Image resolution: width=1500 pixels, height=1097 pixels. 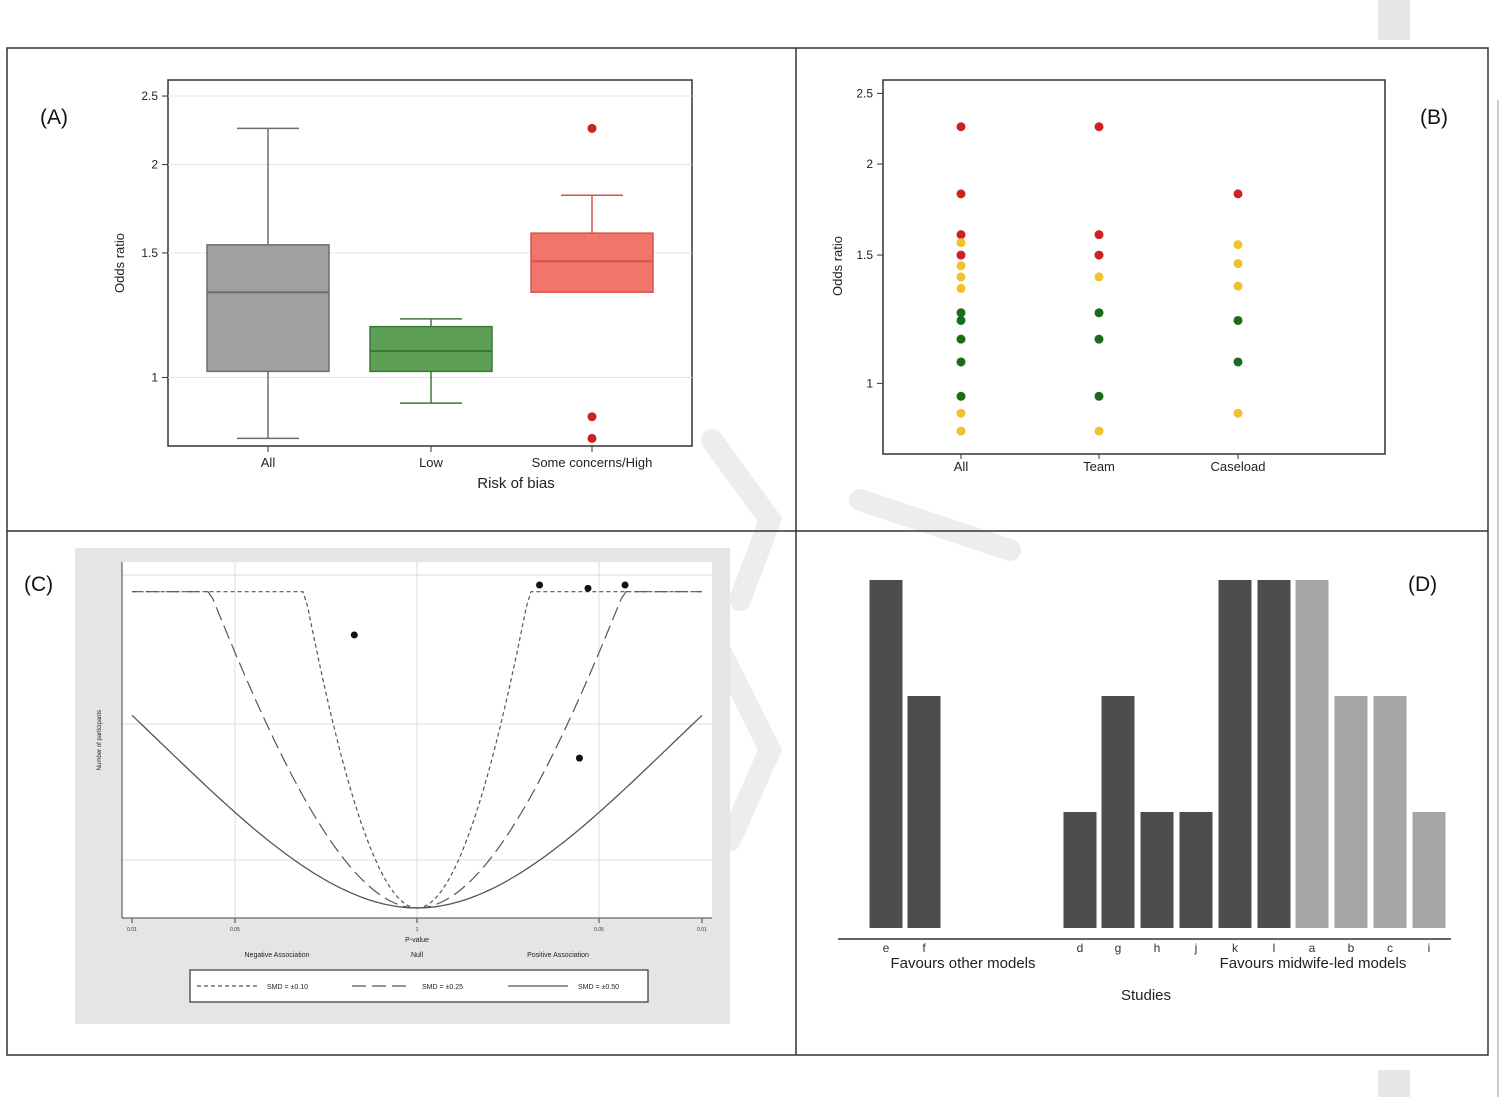 I want to click on panel-a-ytick-label: 1, so click(x=154, y=377).